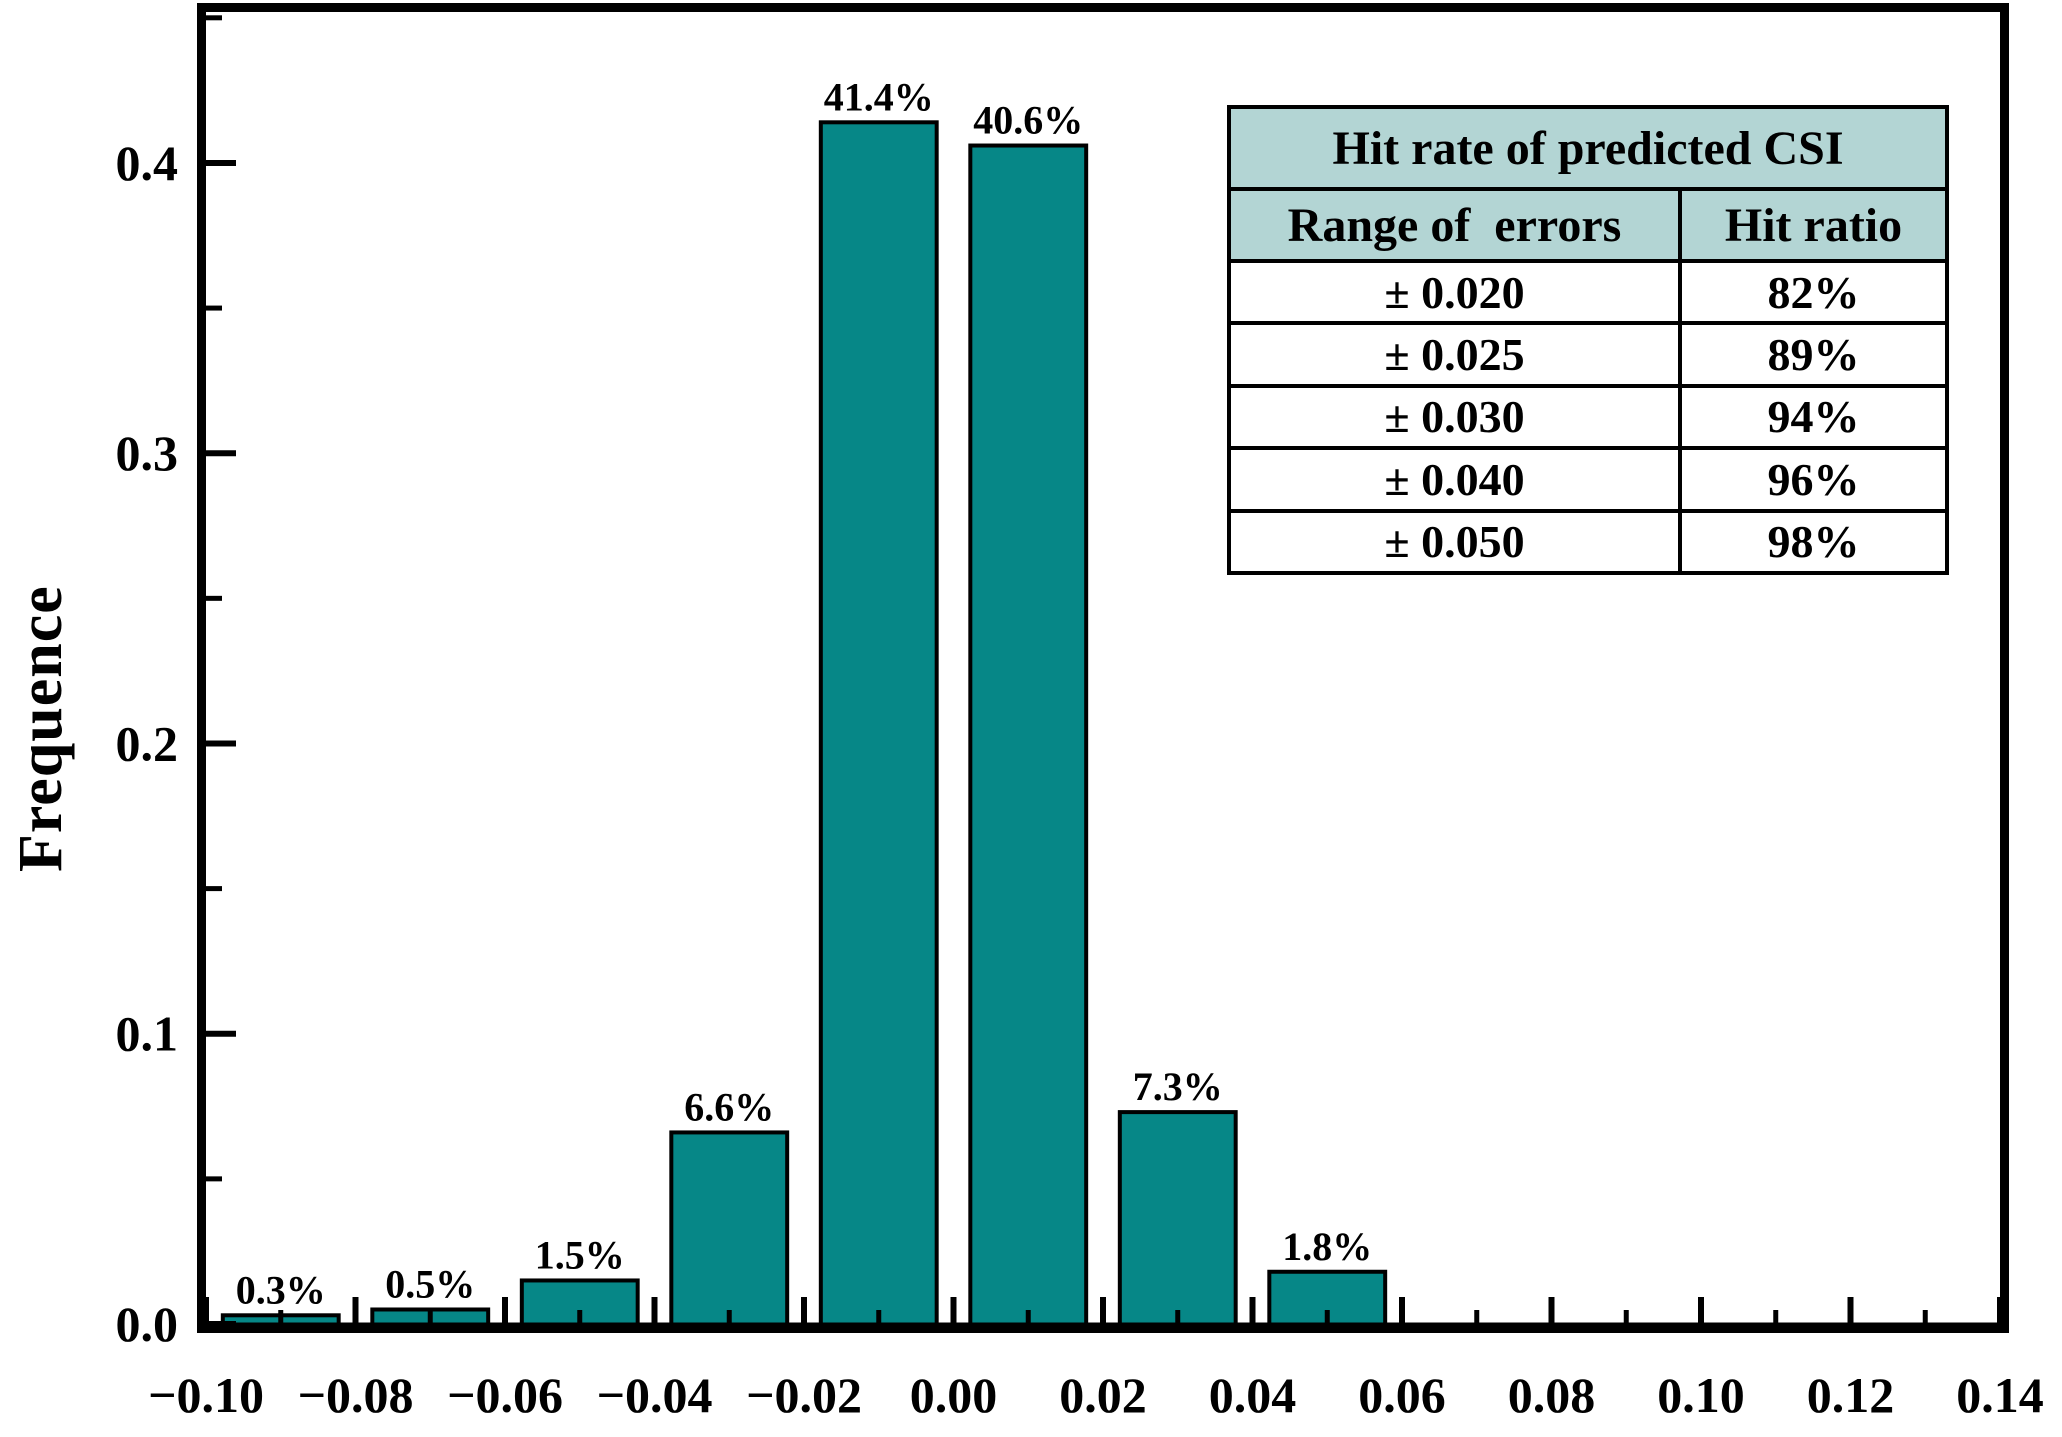 The height and width of the screenshot is (1437, 2062). I want to click on bar-value-label: 41.4%, so click(879, 96).